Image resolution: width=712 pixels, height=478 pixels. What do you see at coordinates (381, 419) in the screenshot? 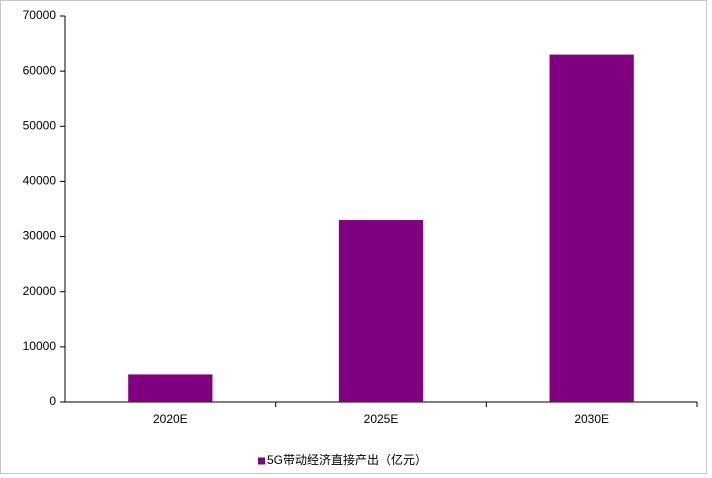
I see `x-tick-label: 2025E` at bounding box center [381, 419].